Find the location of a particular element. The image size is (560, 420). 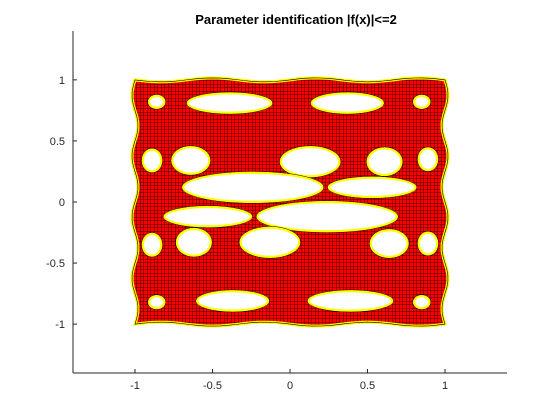

y-tick-label: 0 is located at coordinates (62, 203).